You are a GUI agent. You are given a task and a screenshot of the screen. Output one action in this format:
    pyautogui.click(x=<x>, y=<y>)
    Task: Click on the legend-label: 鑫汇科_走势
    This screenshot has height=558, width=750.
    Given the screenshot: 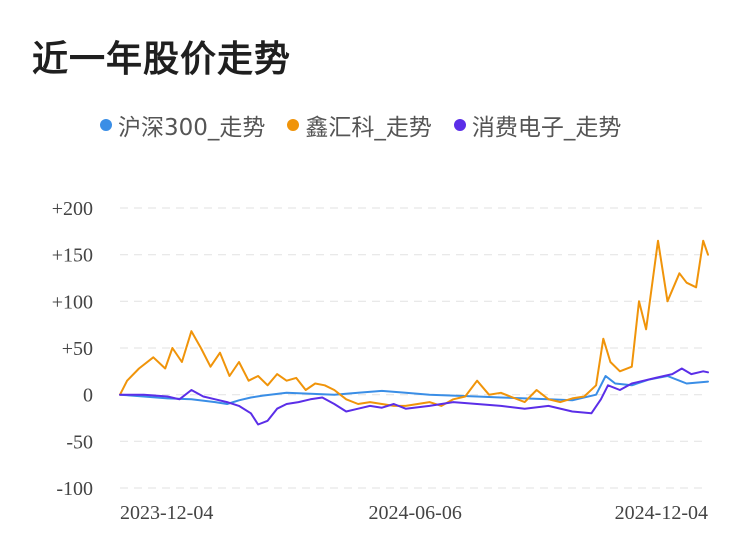 What is the action you would take?
    pyautogui.click(x=368, y=128)
    